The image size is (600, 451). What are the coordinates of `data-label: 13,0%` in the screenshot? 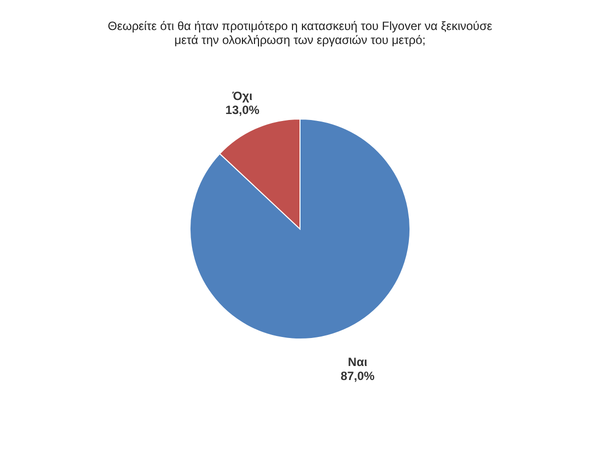 It's located at (242, 109).